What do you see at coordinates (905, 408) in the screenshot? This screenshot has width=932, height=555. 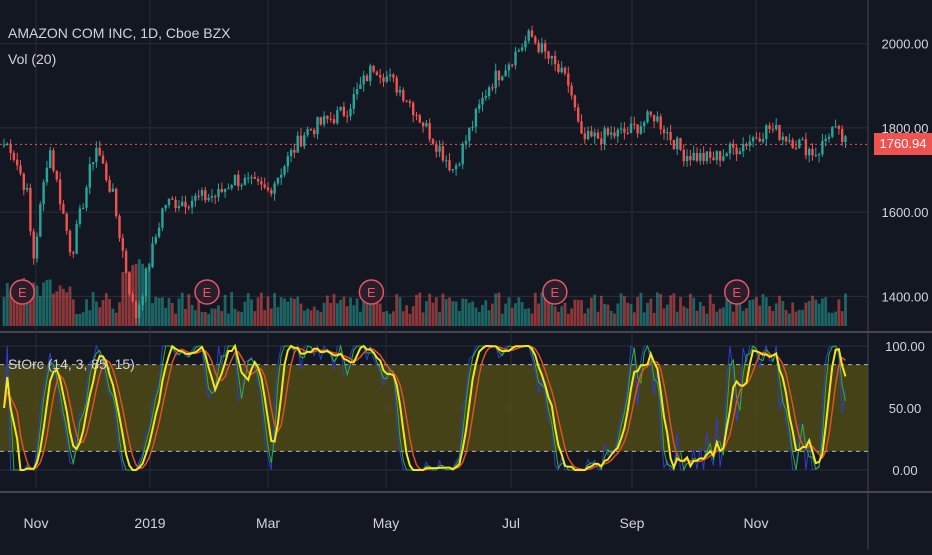 I see `oscillator-tick-label: 50.00` at bounding box center [905, 408].